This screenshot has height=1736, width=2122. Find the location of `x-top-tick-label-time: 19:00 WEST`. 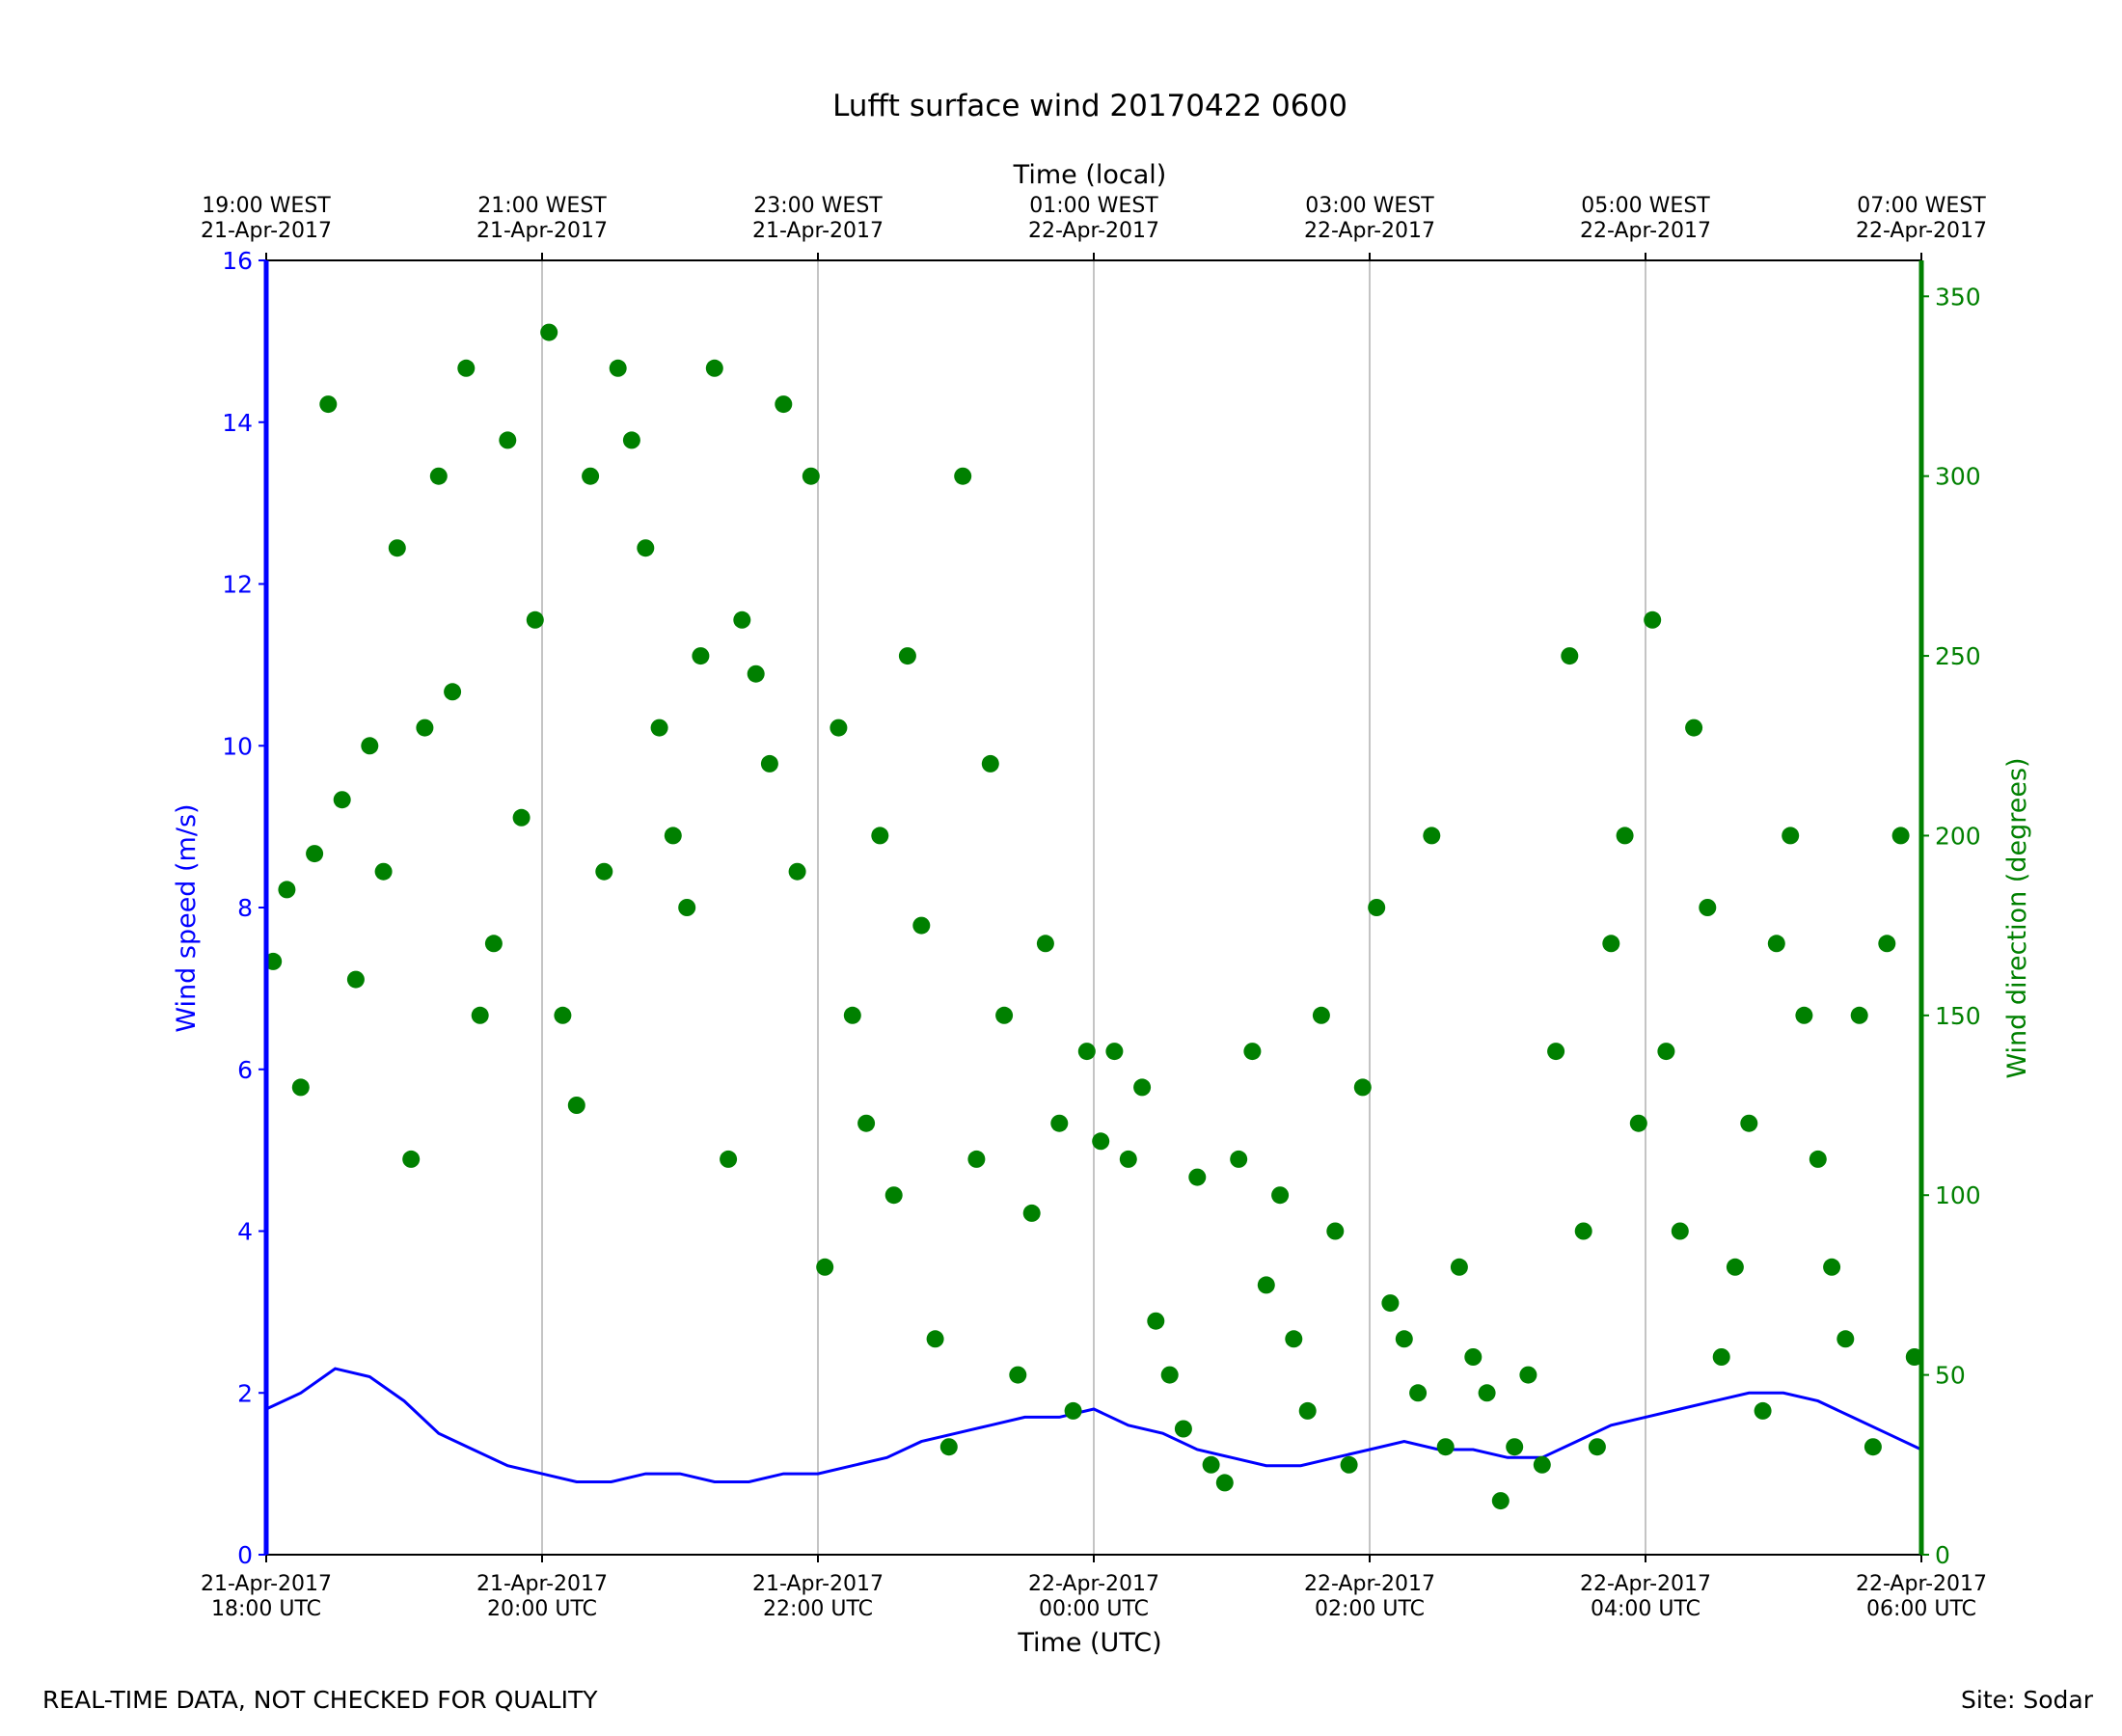

x-top-tick-label-time: 19:00 WEST is located at coordinates (266, 206).